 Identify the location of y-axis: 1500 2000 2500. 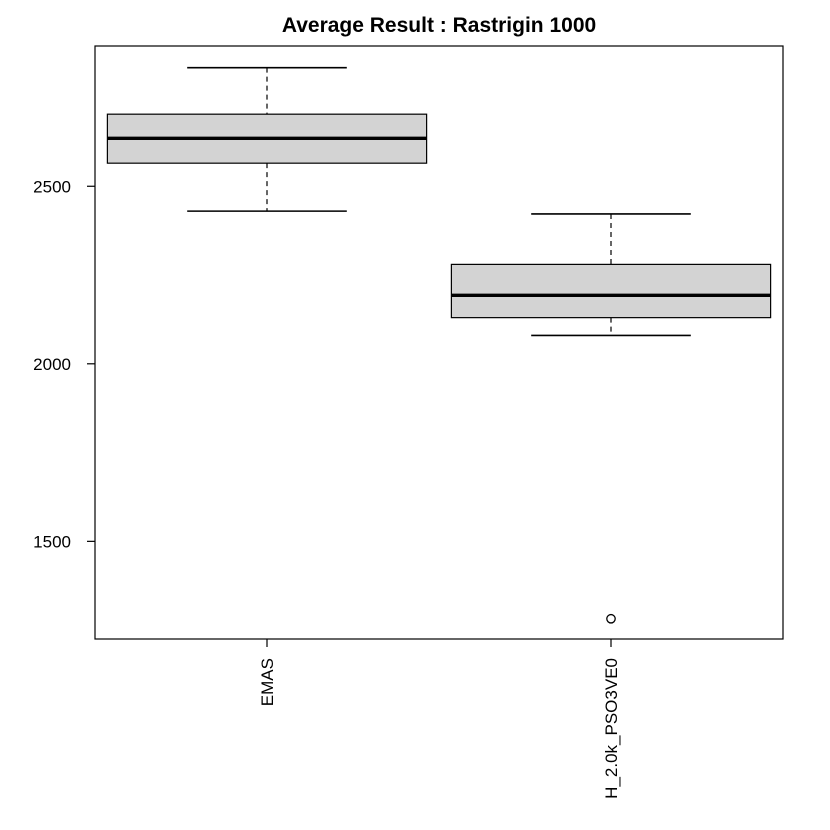
(64, 364).